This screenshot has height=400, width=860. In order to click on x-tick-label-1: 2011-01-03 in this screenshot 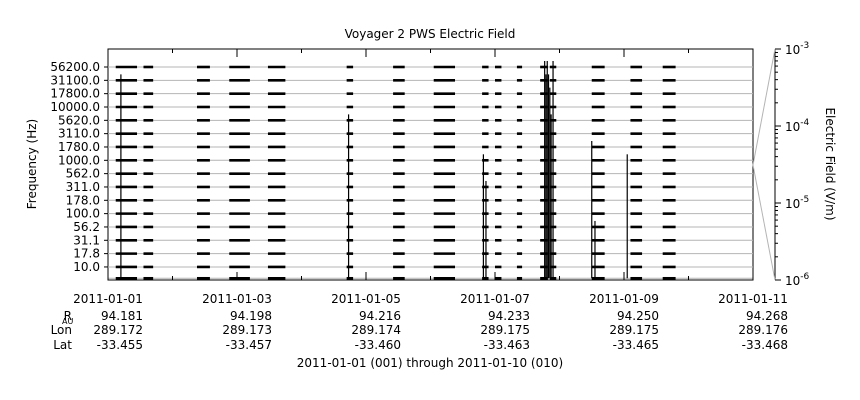, I will do `click(237, 299)`.